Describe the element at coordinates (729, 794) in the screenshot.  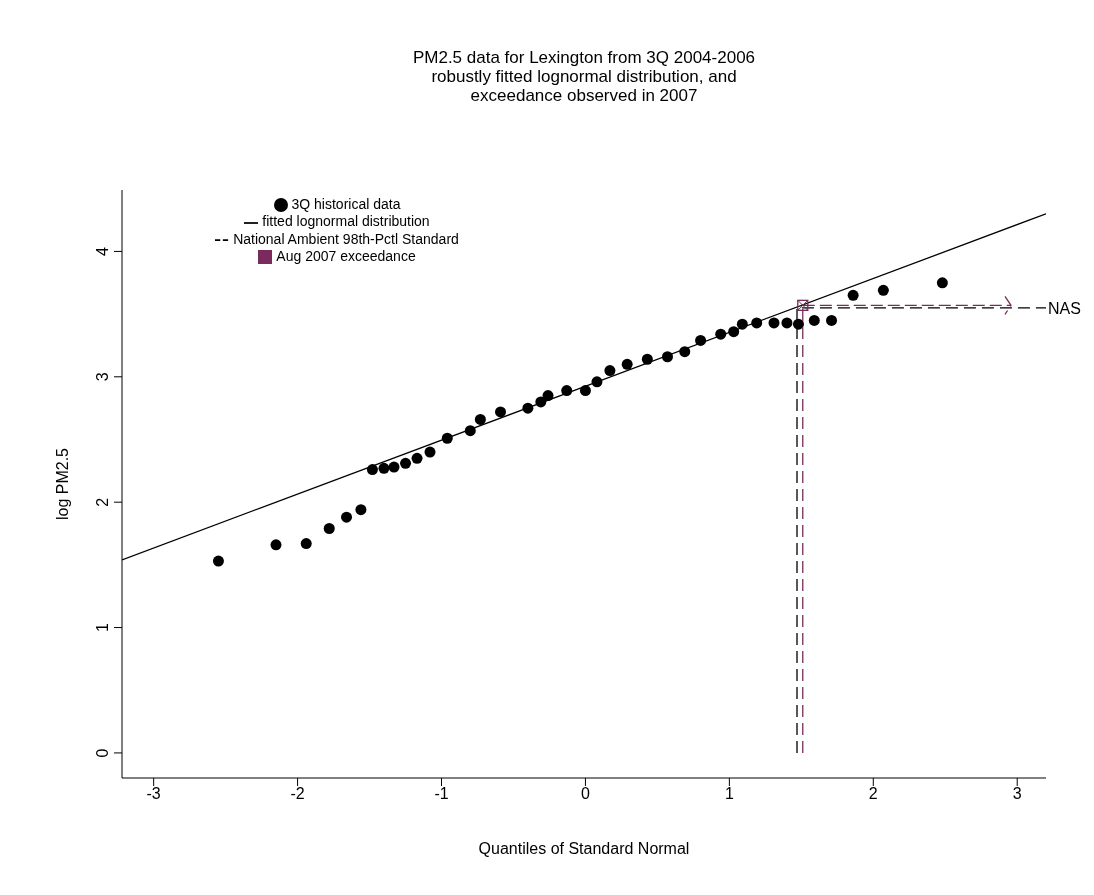
I see `x-tick-label: 1` at that location.